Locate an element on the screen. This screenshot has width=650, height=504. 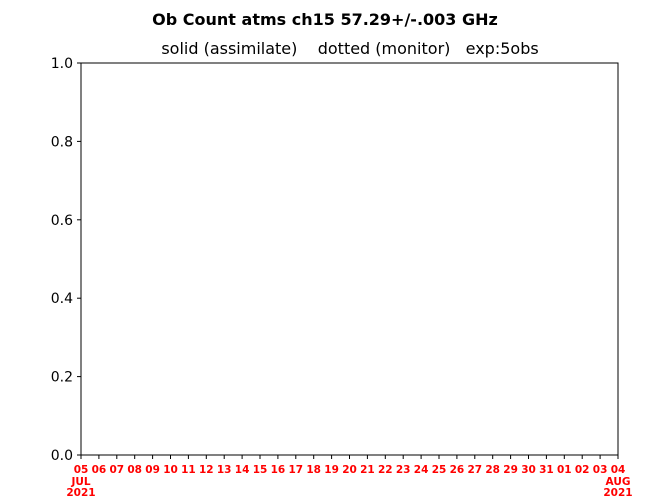
x-tick-label: 12 is located at coordinates (206, 470).